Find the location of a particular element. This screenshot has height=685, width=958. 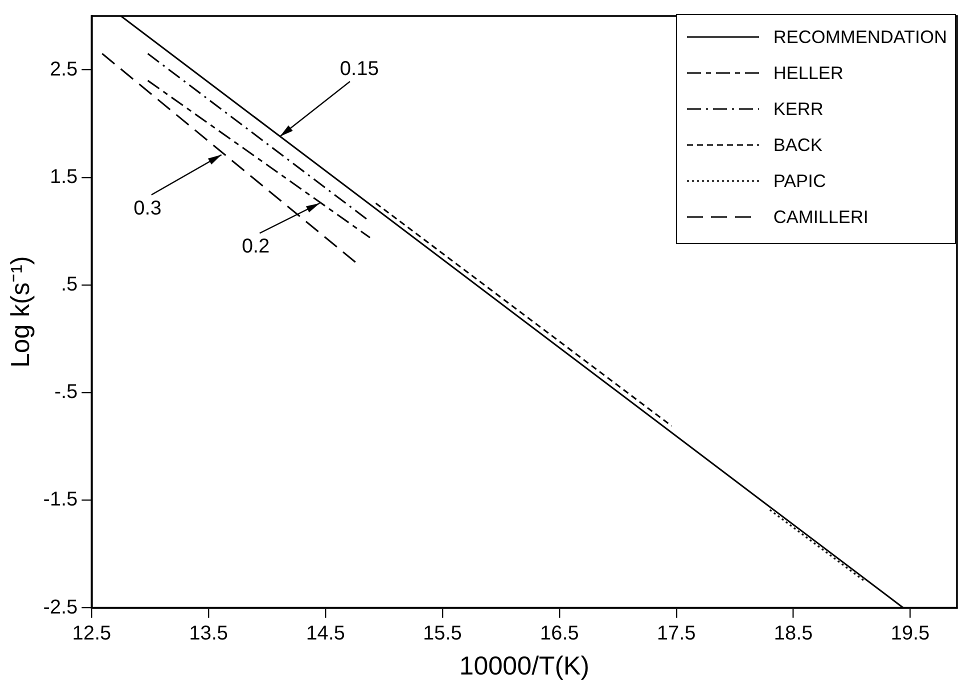

x-tick-label: 19.5 is located at coordinates (910, 633).